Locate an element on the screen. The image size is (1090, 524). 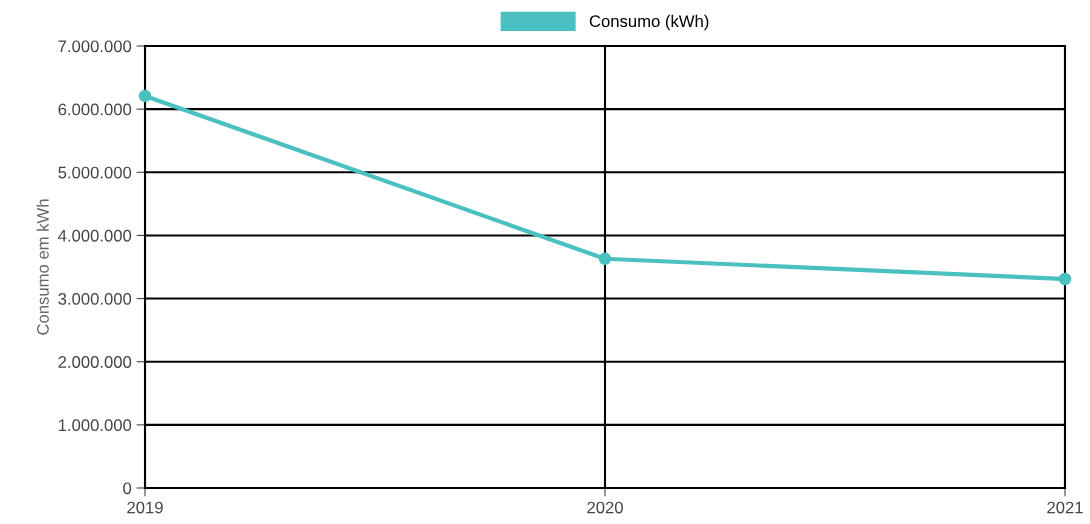
y-tick-label: 0 is located at coordinates (127, 488).